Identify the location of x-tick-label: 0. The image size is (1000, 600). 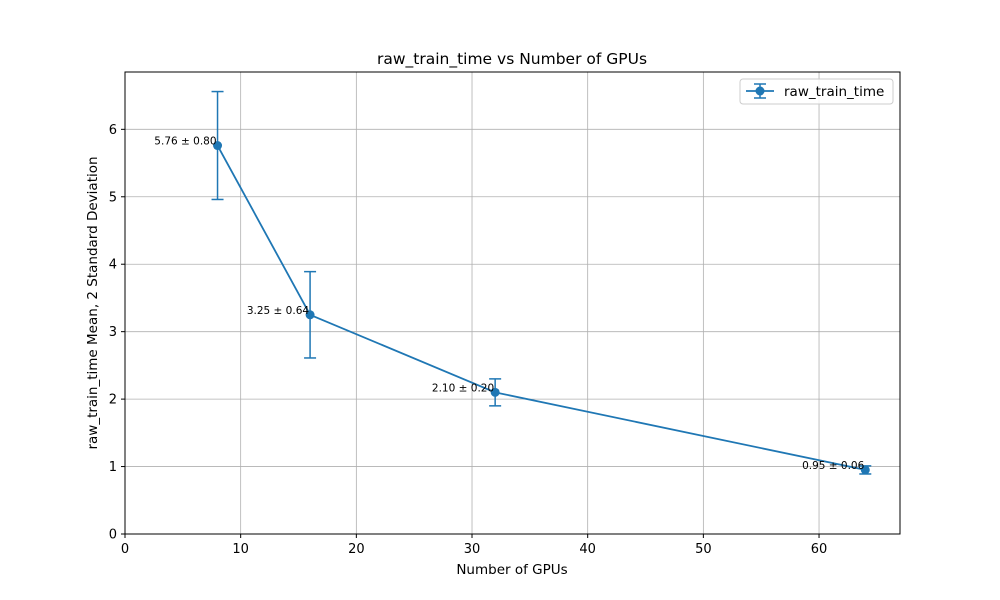
(125, 549).